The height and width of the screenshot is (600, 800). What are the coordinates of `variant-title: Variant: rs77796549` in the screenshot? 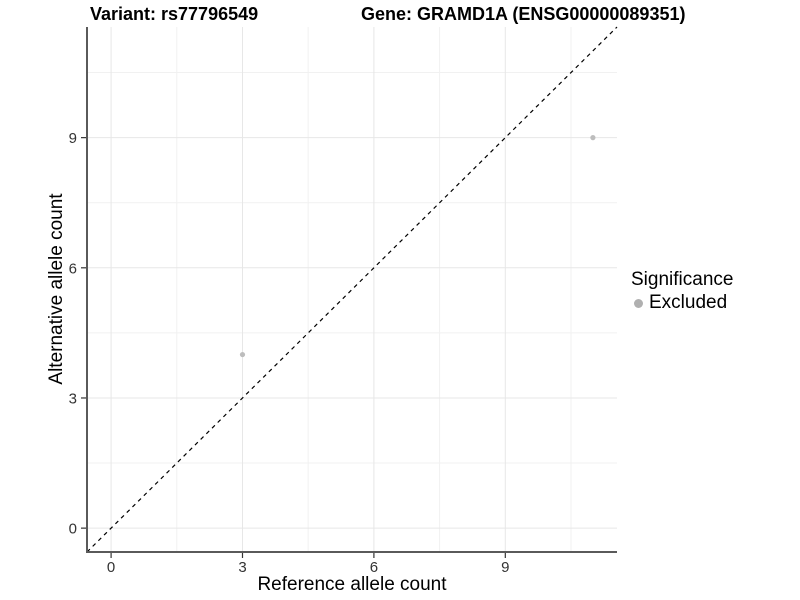 It's located at (174, 14).